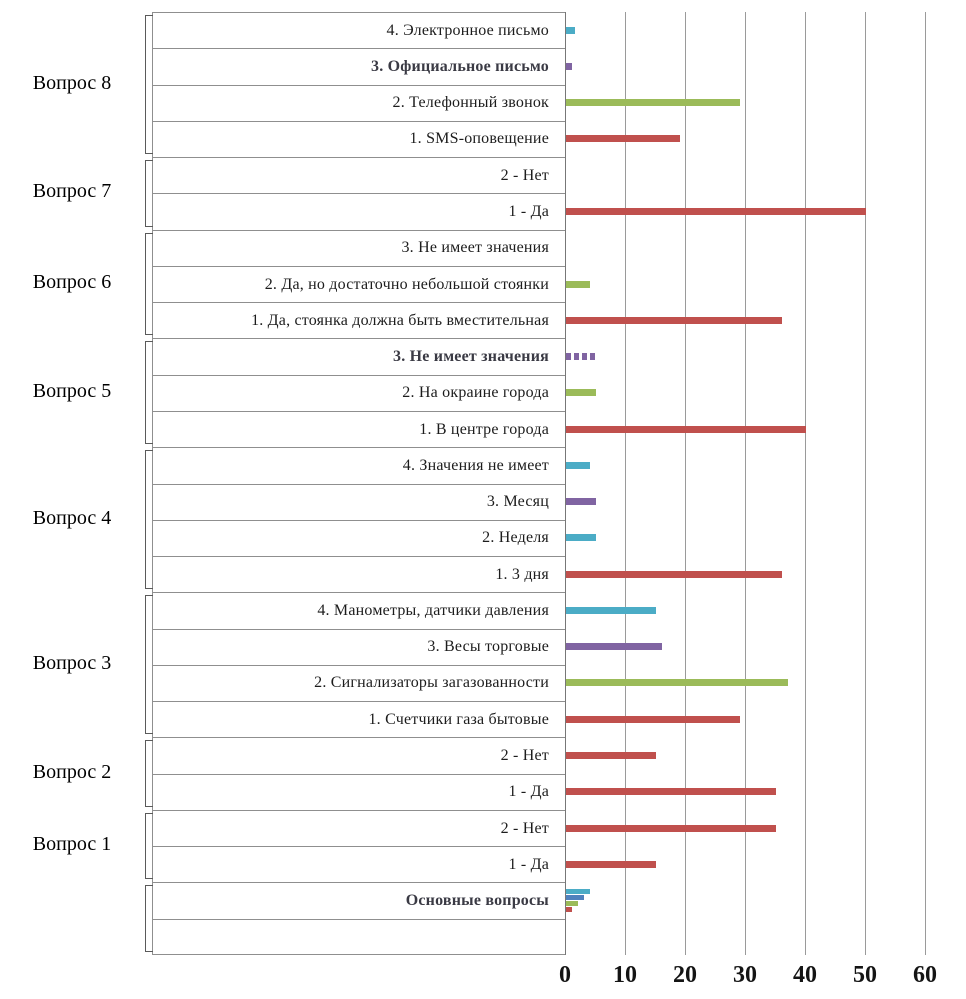 The width and height of the screenshot is (966, 999). I want to click on question-group-label: Вопрос 4, so click(72, 517).